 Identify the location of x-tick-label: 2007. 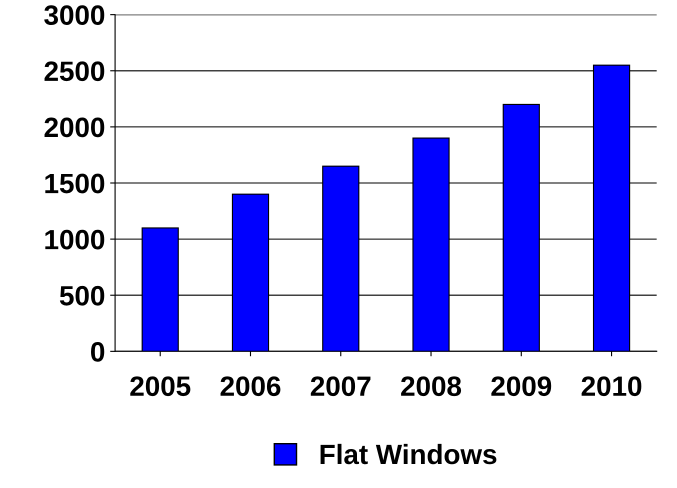
(340, 386).